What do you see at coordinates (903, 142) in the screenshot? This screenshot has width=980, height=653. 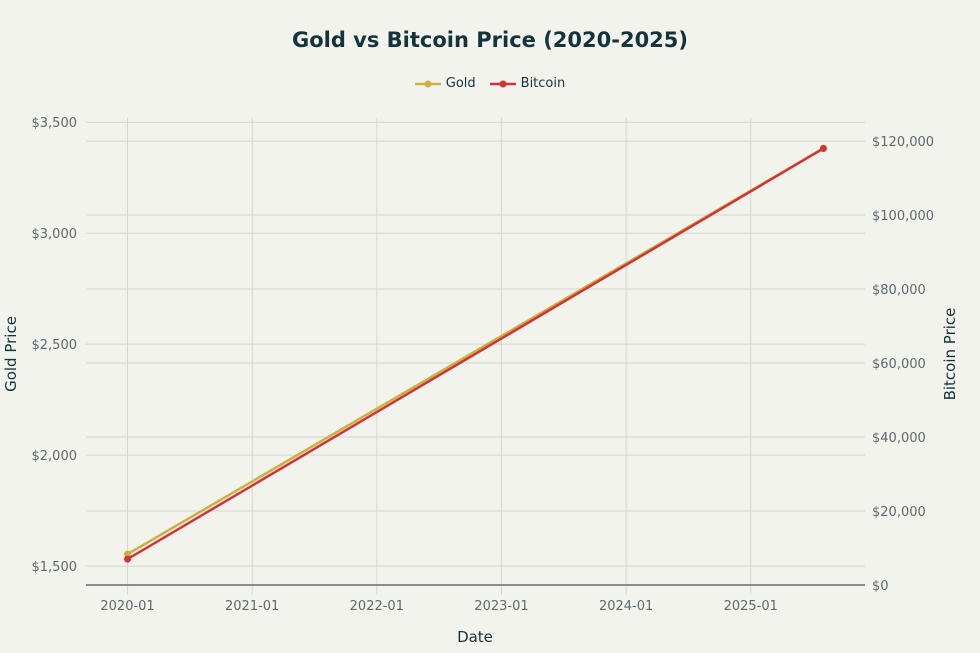 I see `y-right-tick-label: $120,000` at bounding box center [903, 142].